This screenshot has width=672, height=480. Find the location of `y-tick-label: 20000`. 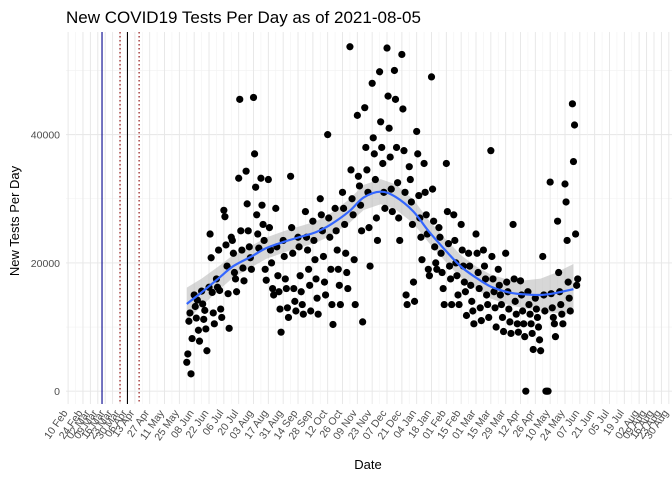

y-tick-label: 20000 is located at coordinates (45, 264).